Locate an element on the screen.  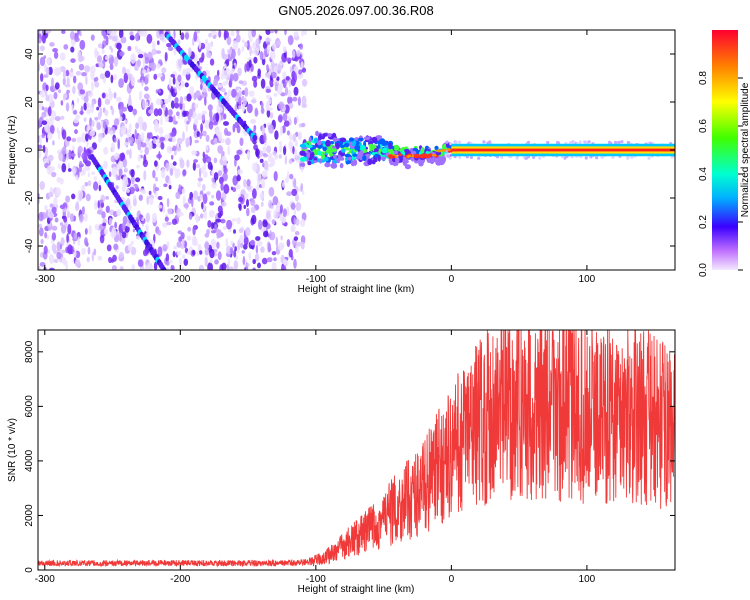
snr-xlabel: Height of straight line (km) is located at coordinates (356, 589).